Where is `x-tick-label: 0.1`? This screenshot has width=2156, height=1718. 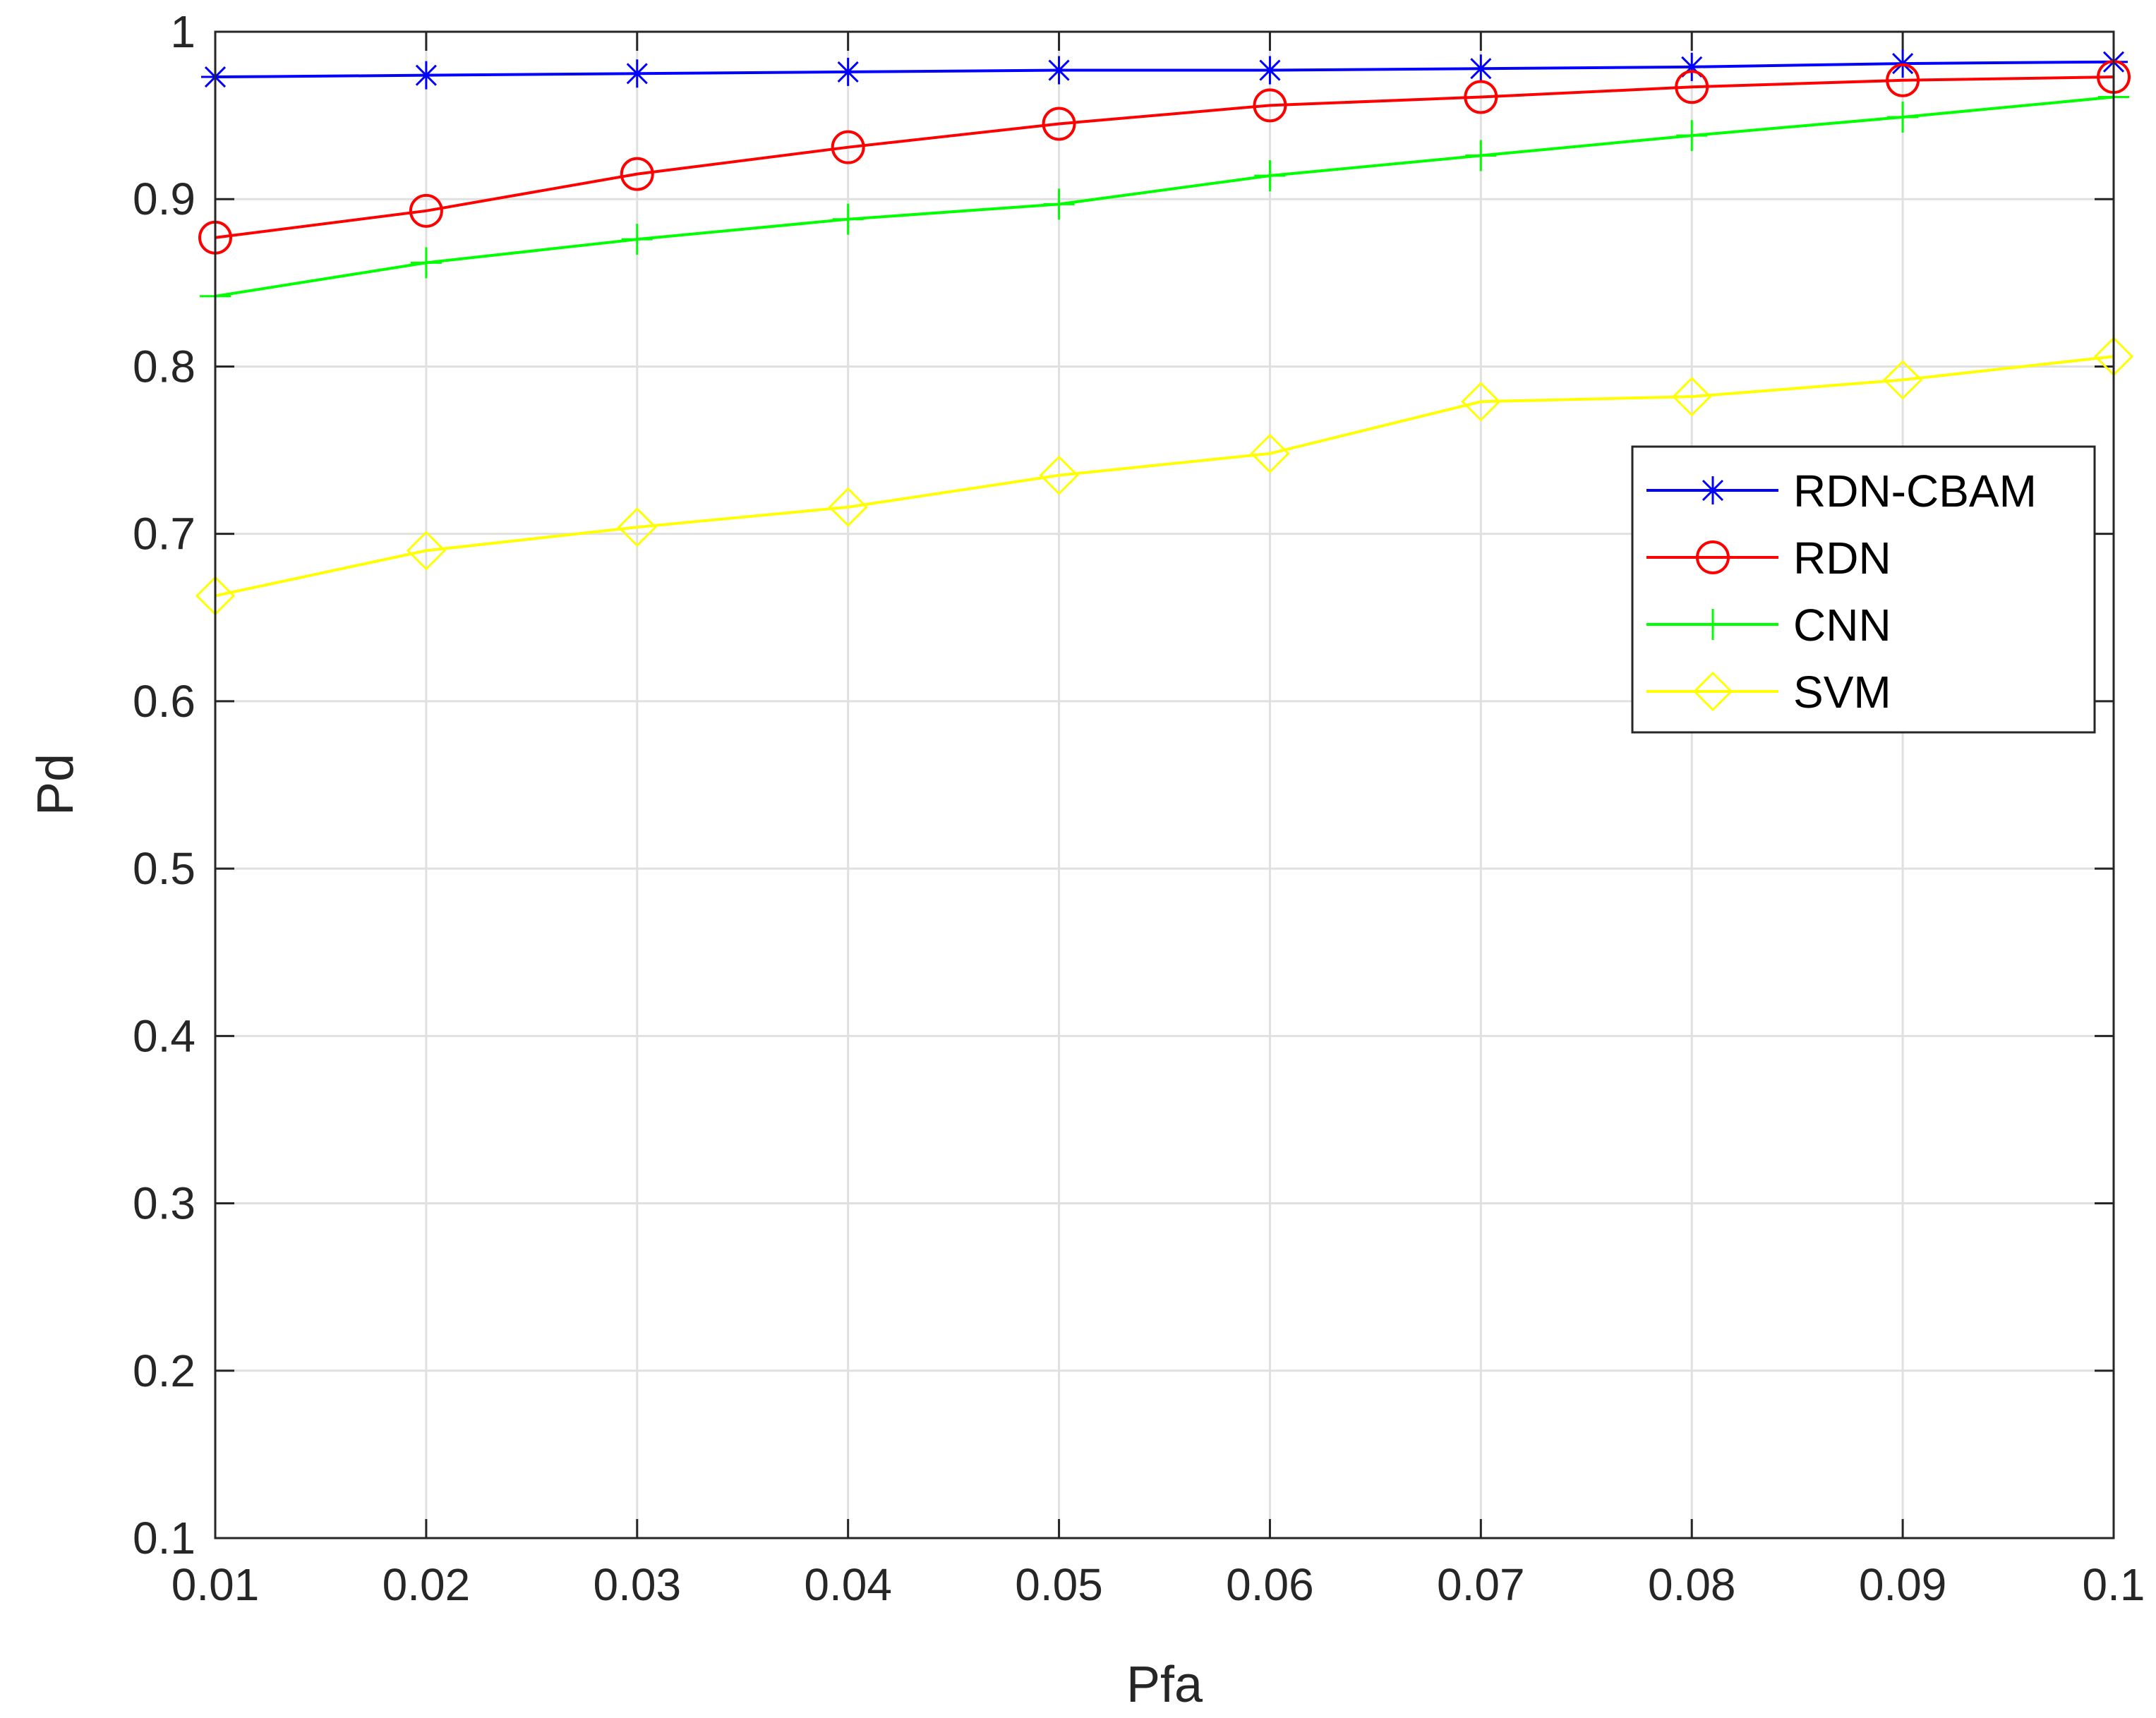
x-tick-label: 0.1 is located at coordinates (2114, 1584).